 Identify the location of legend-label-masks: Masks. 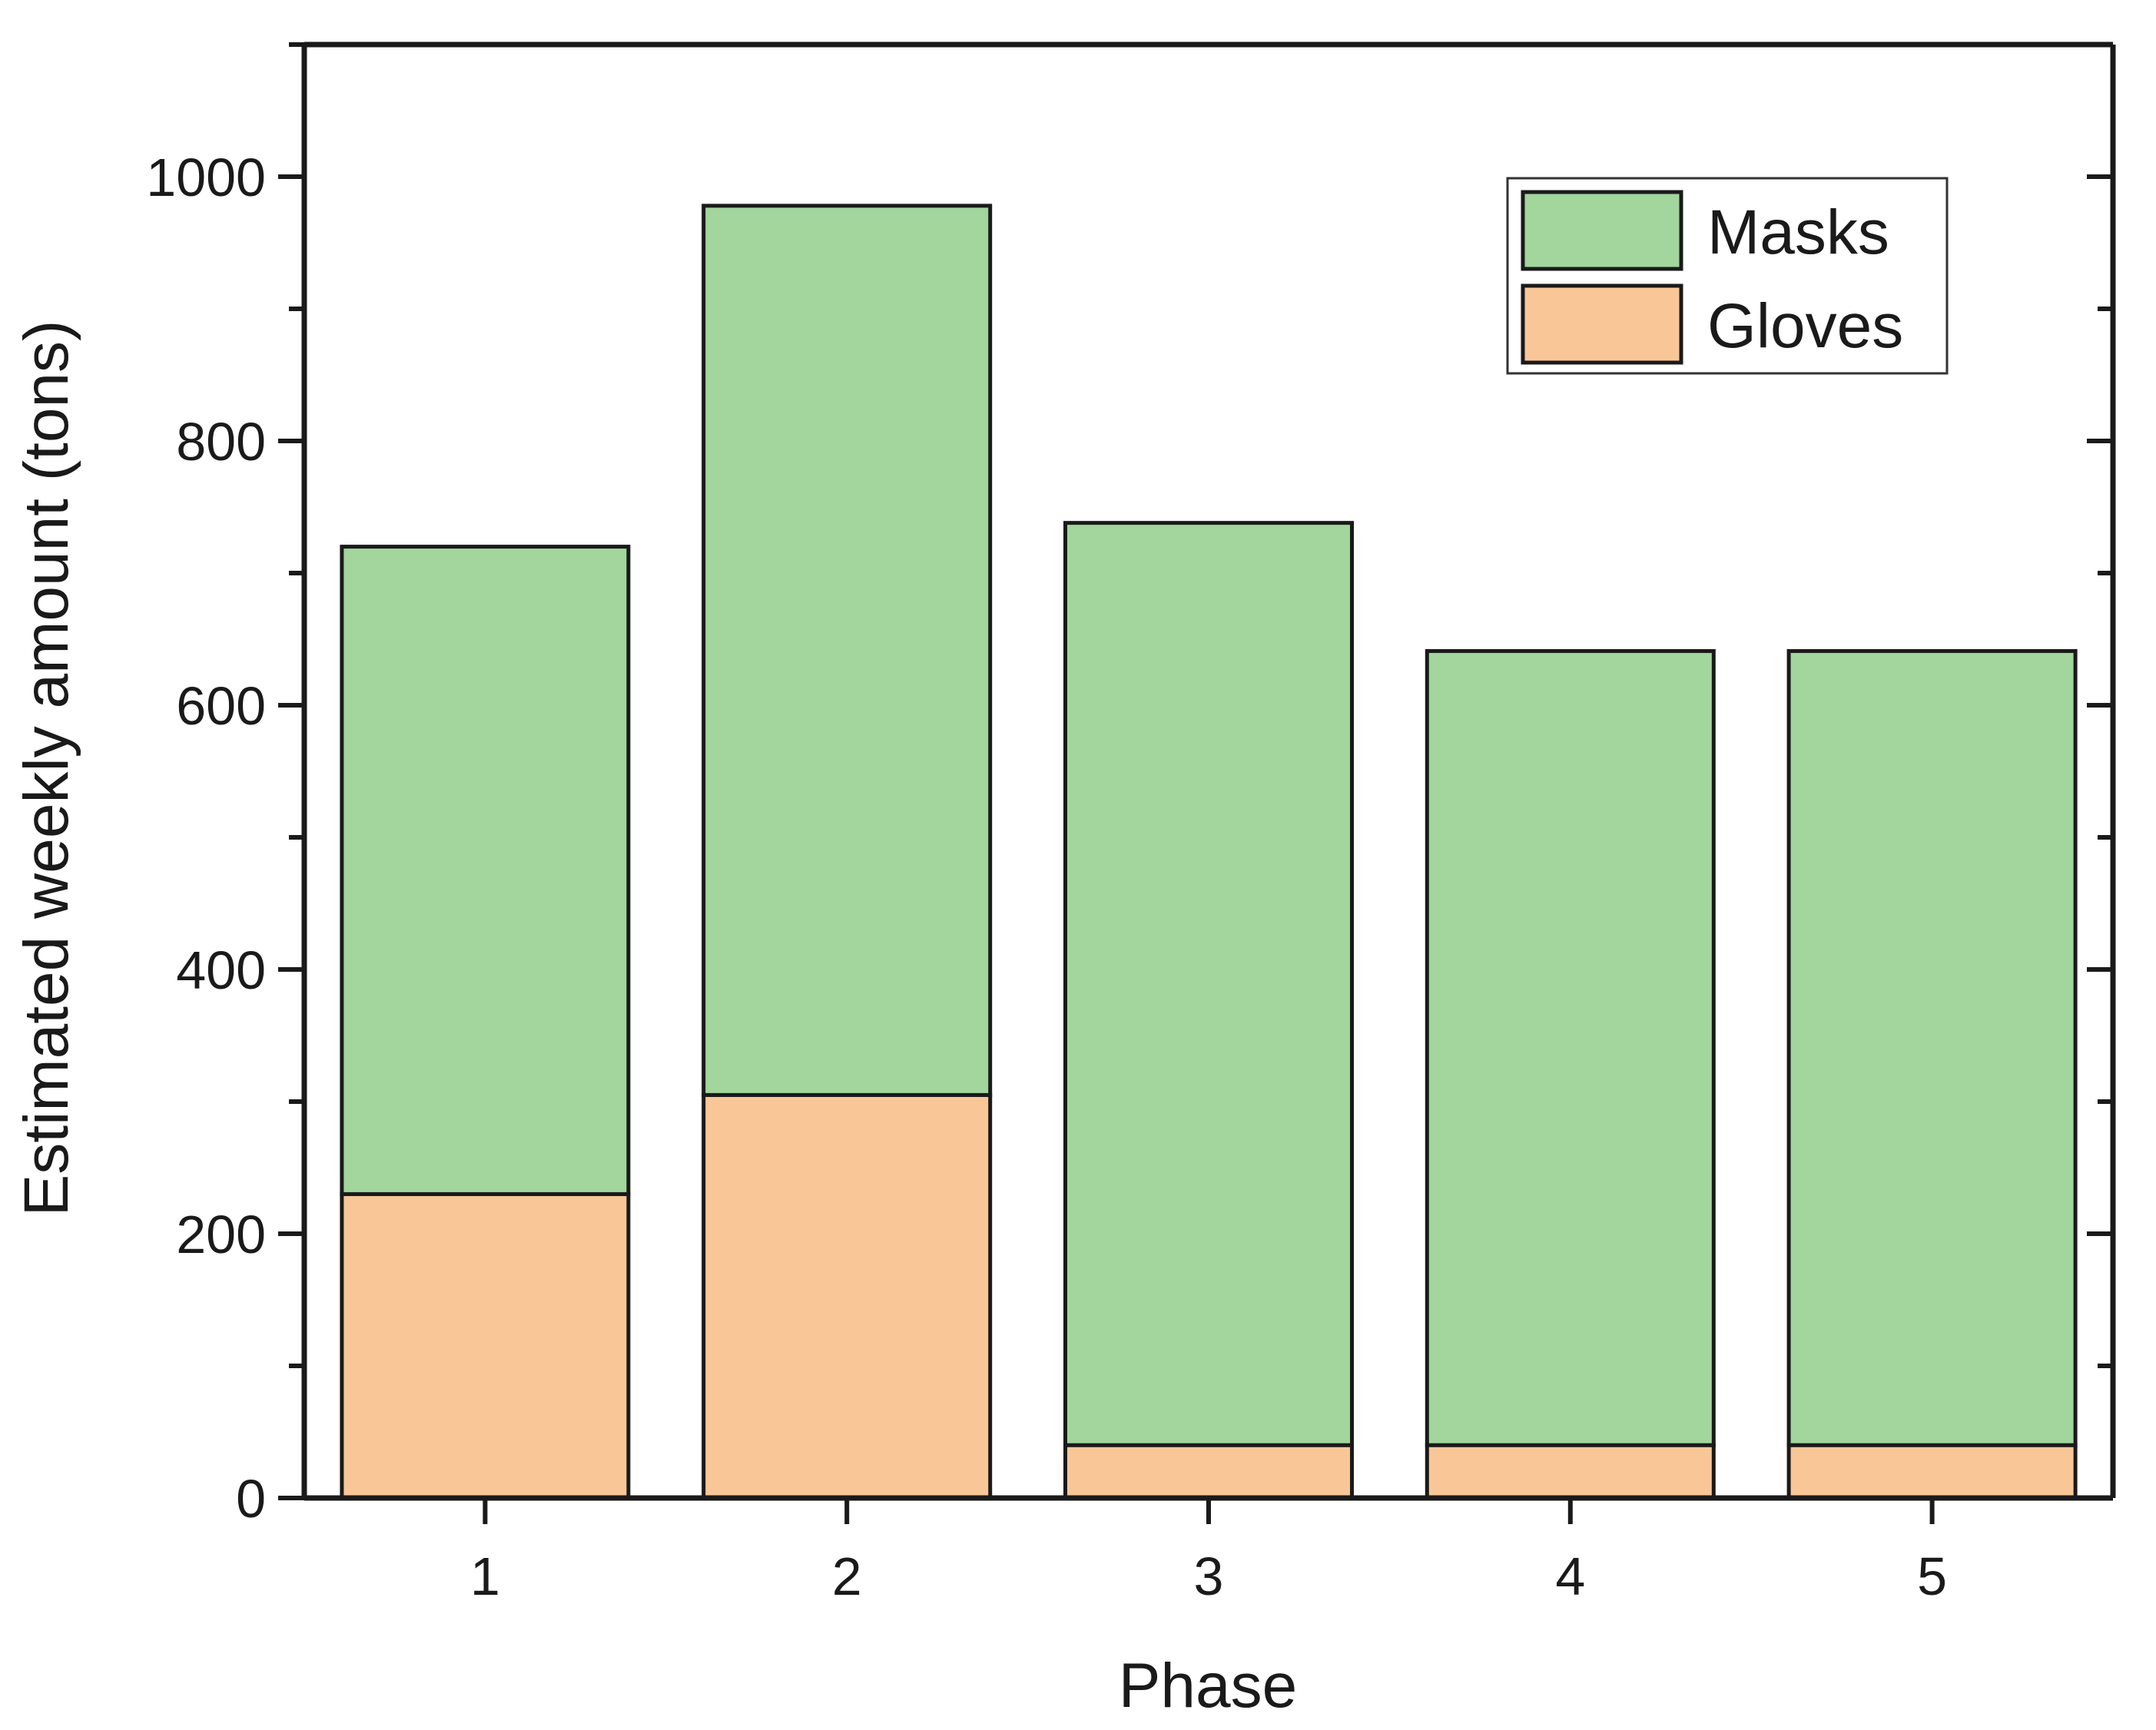
(1798, 232).